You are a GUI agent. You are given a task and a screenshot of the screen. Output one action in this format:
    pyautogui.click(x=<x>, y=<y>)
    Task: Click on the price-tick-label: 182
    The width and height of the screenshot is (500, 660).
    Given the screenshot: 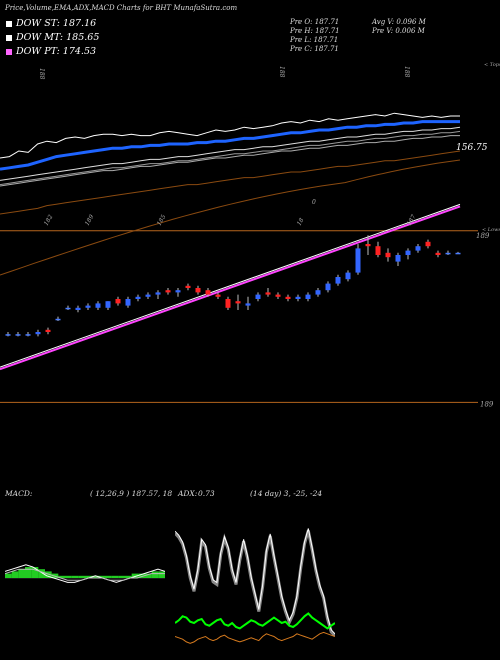 What is the action you would take?
    pyautogui.click(x=49, y=220)
    